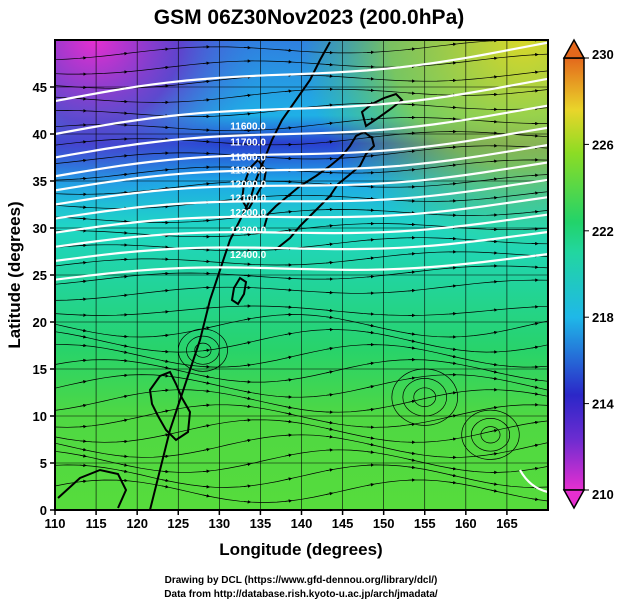  What do you see at coordinates (603, 231) in the screenshot?
I see `colorbar-tick-label: 222` at bounding box center [603, 231].